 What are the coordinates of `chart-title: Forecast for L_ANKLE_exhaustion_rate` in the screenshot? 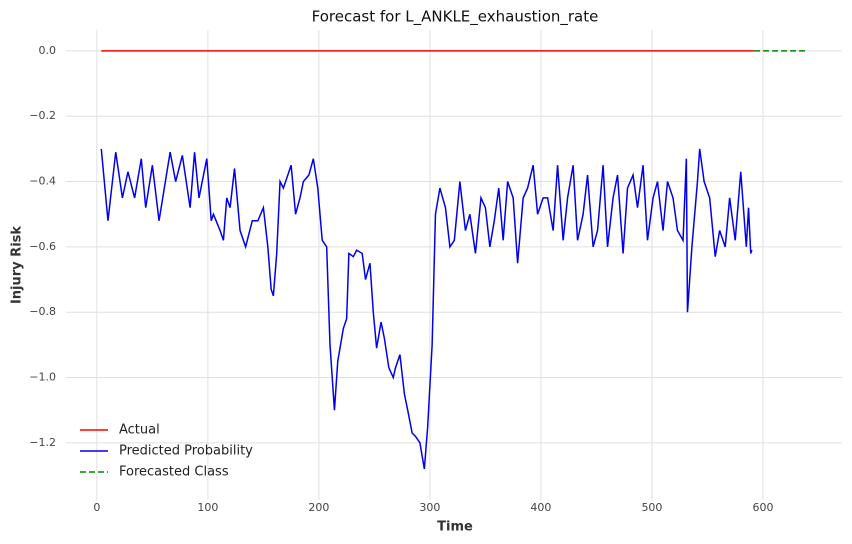 It's located at (455, 17).